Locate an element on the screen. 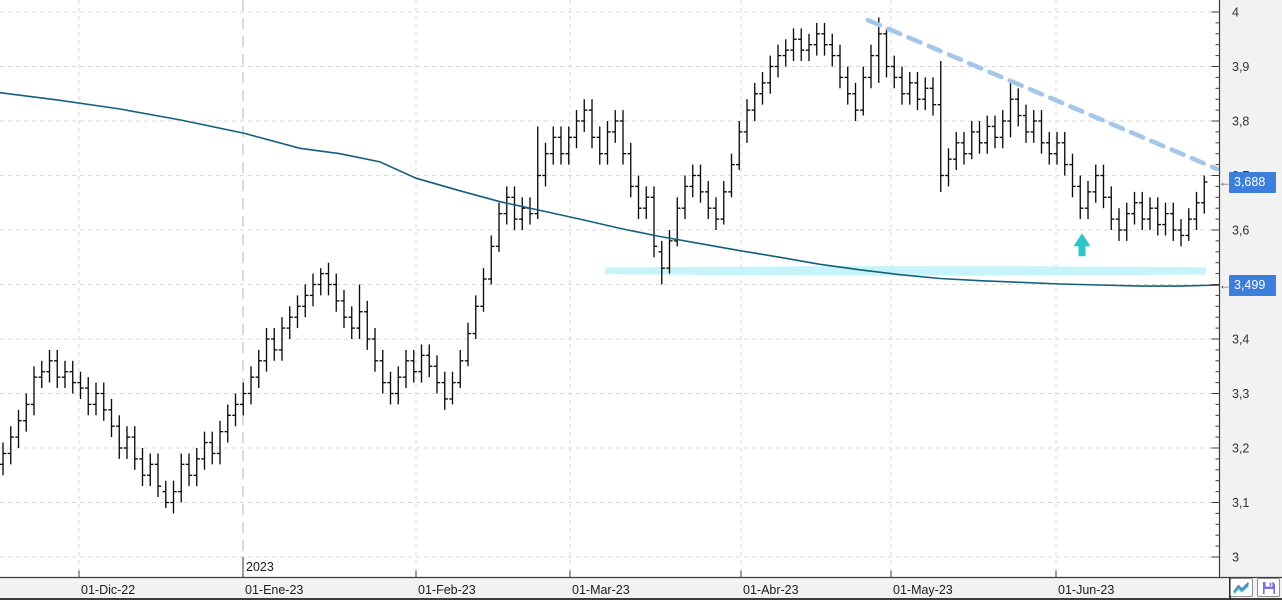 The width and height of the screenshot is (1282, 600). support-band-highlight is located at coordinates (905, 271).